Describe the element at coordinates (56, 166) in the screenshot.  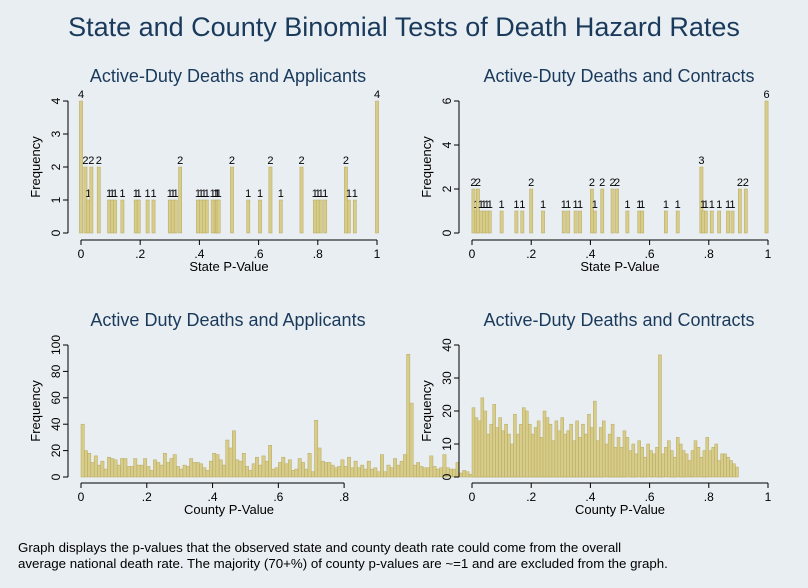
I see `y-tick-label: 2` at that location.